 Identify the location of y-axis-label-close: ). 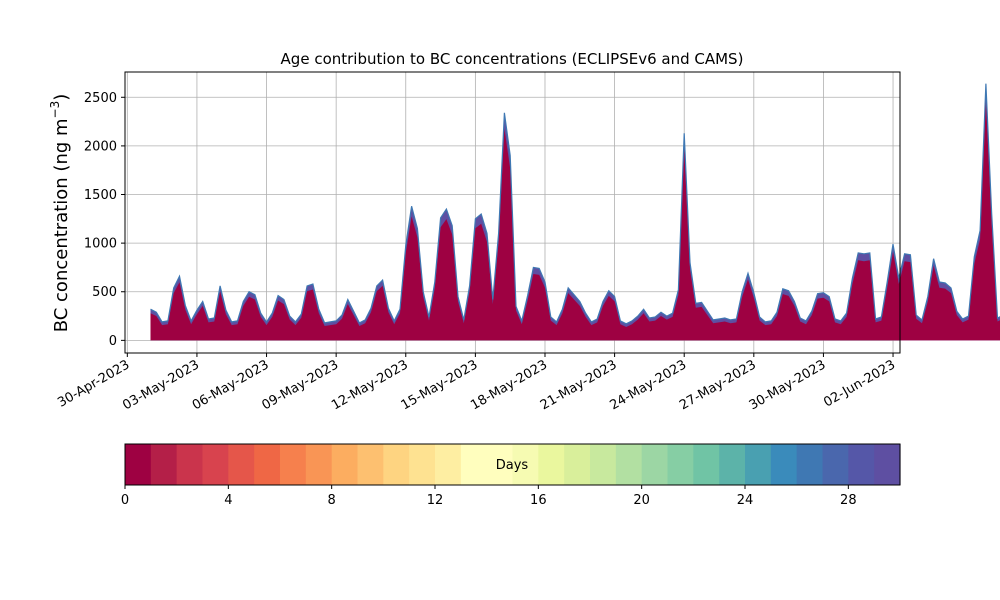
(61, 97).